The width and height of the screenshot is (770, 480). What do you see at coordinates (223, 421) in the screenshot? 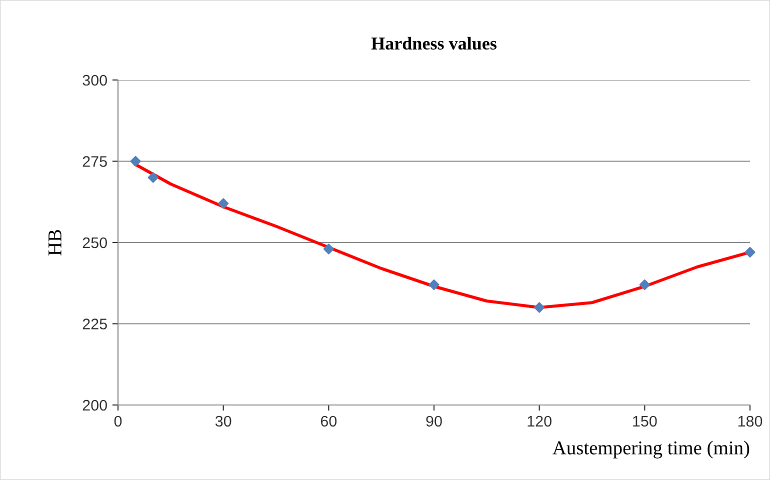
I see `x-tick-label: 30` at bounding box center [223, 421].